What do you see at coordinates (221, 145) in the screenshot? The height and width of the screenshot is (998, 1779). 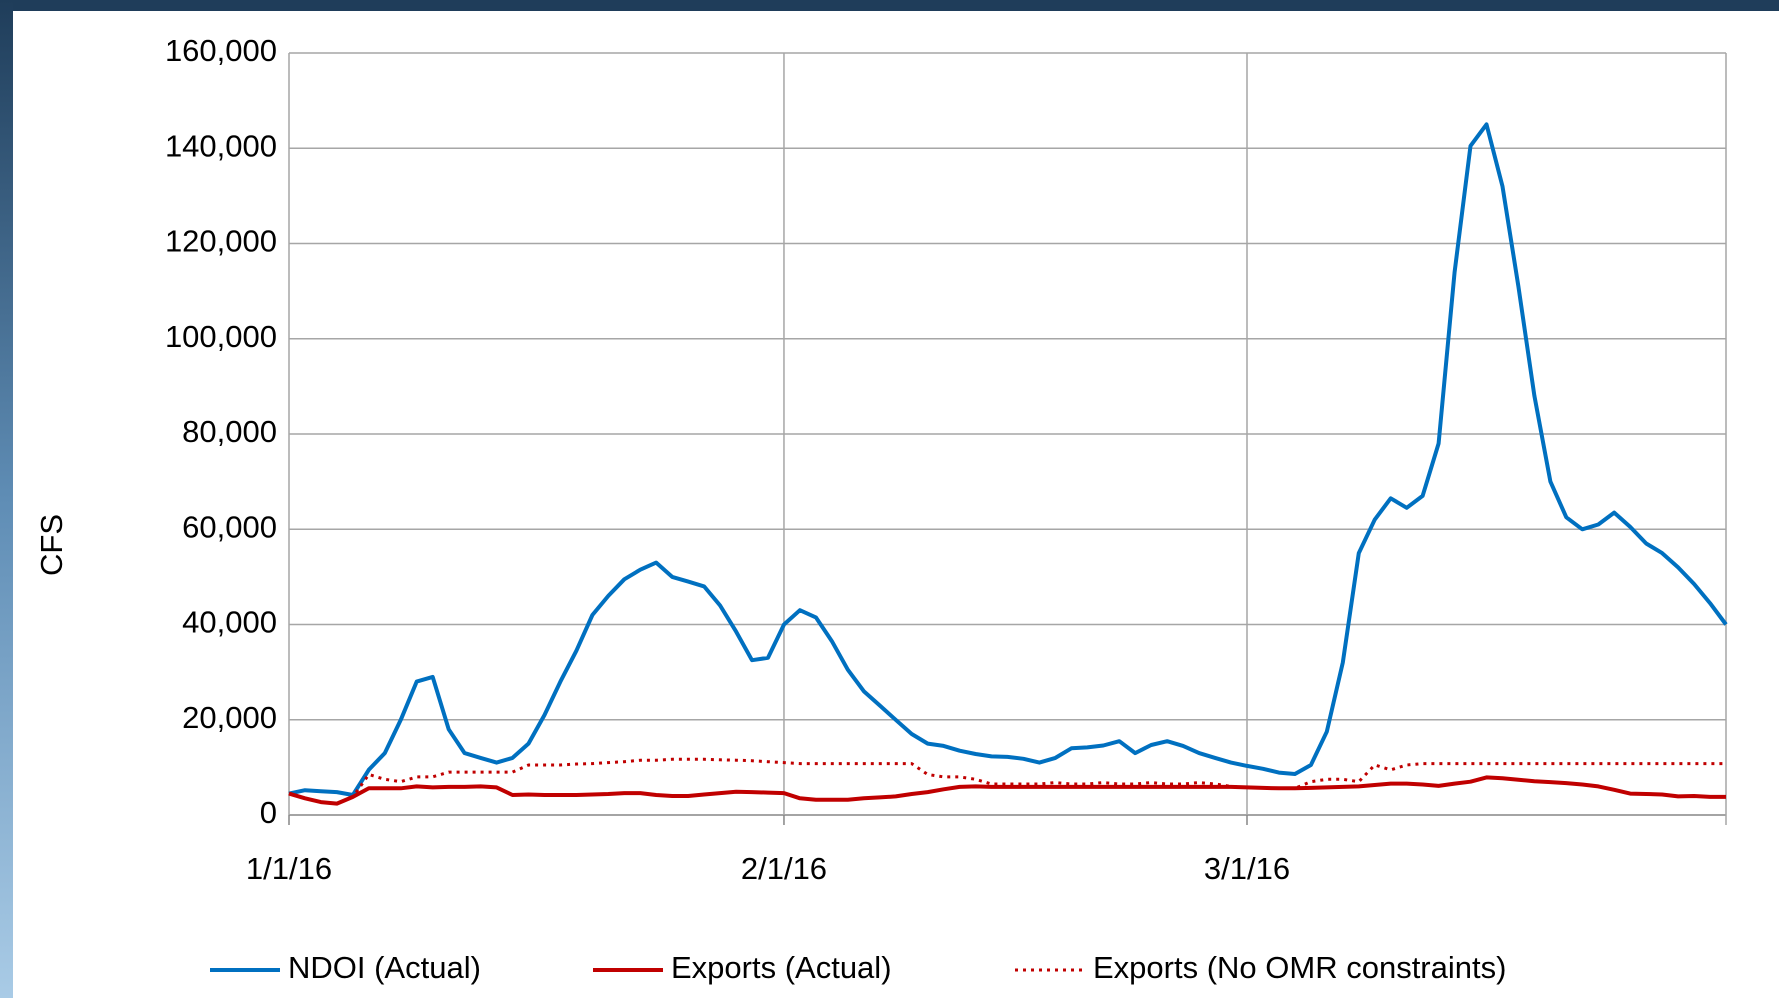 I see `y-tick-label: 140,000` at bounding box center [221, 145].